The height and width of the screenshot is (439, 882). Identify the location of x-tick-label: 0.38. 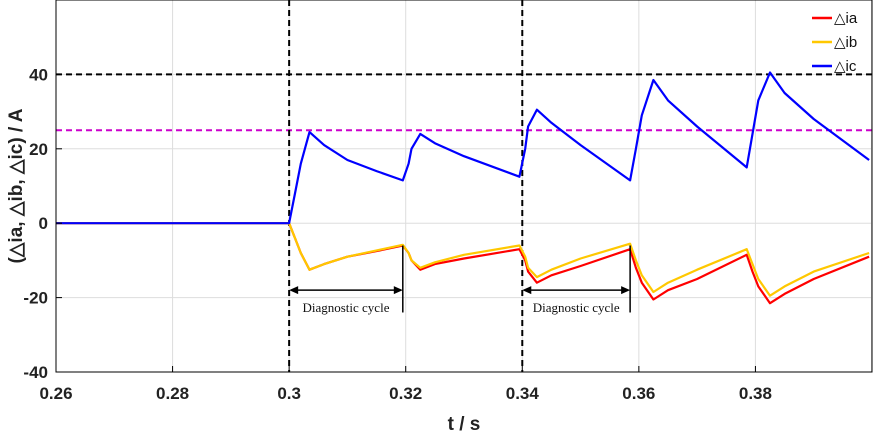
(755, 393).